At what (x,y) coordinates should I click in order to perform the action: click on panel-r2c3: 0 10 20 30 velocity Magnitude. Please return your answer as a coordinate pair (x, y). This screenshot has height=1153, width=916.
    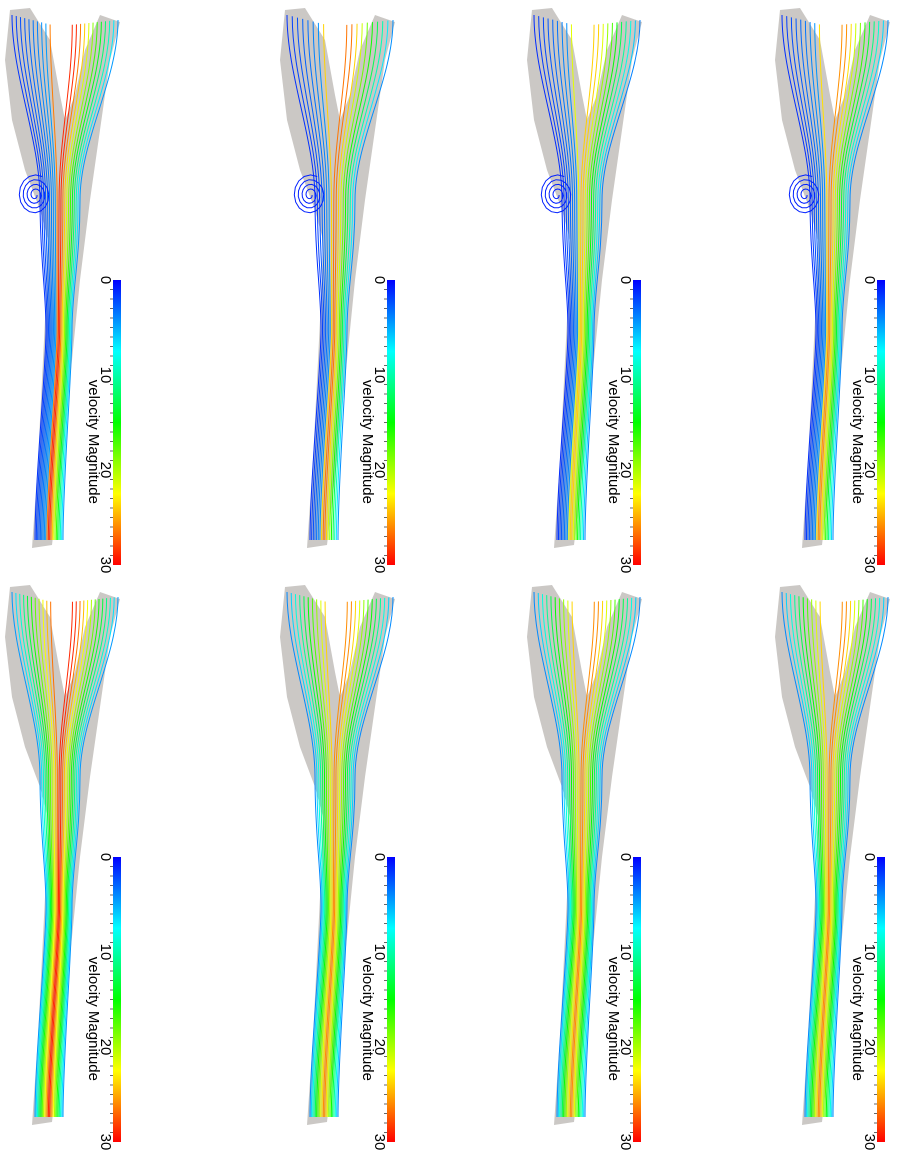
    Looking at the image, I should click on (584, 867).